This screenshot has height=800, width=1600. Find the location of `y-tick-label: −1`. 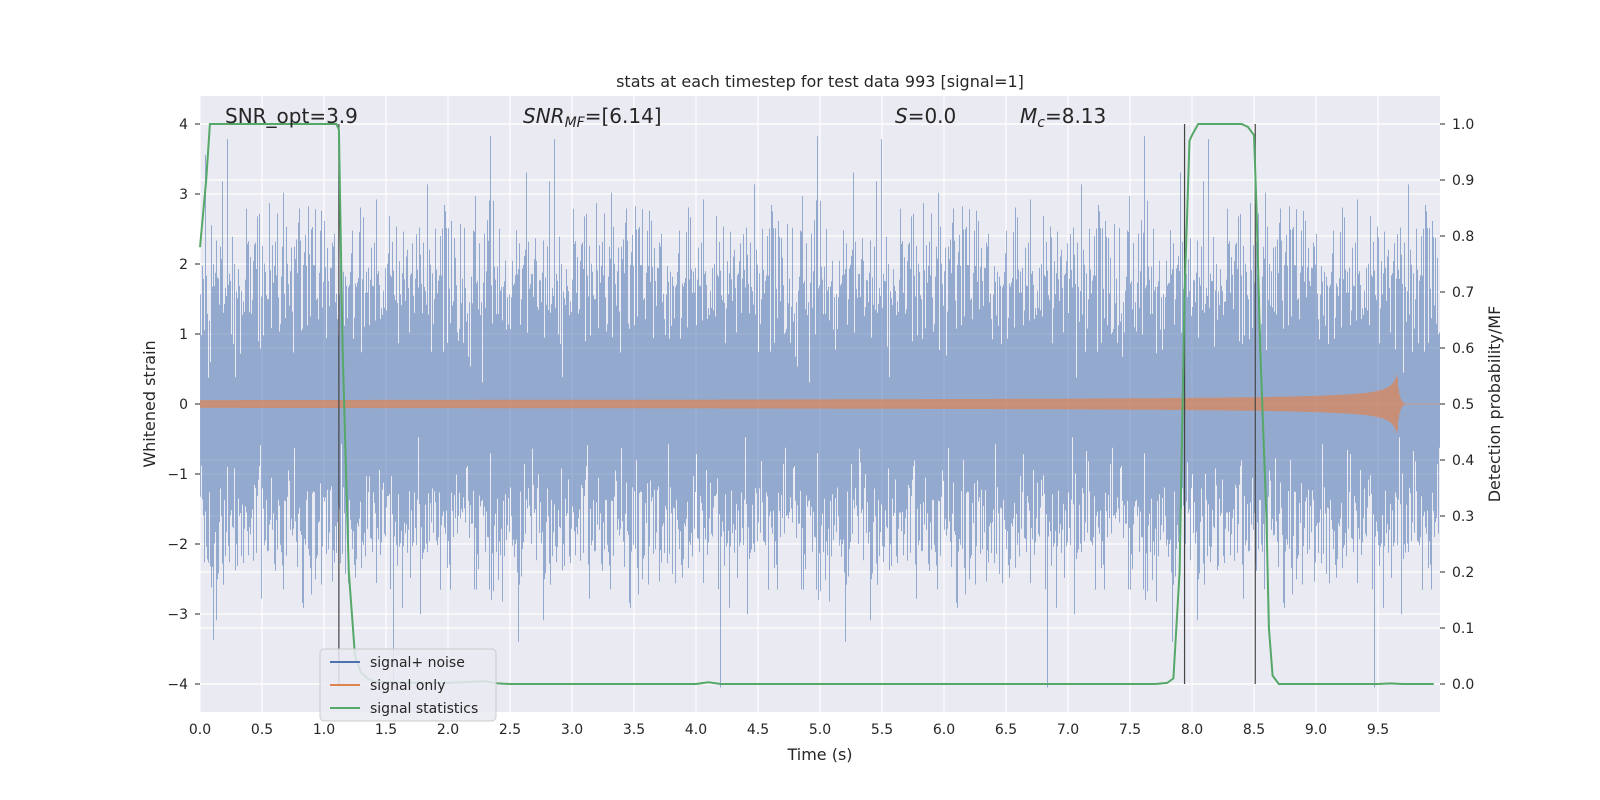

y-tick-label: −1 is located at coordinates (177, 475).